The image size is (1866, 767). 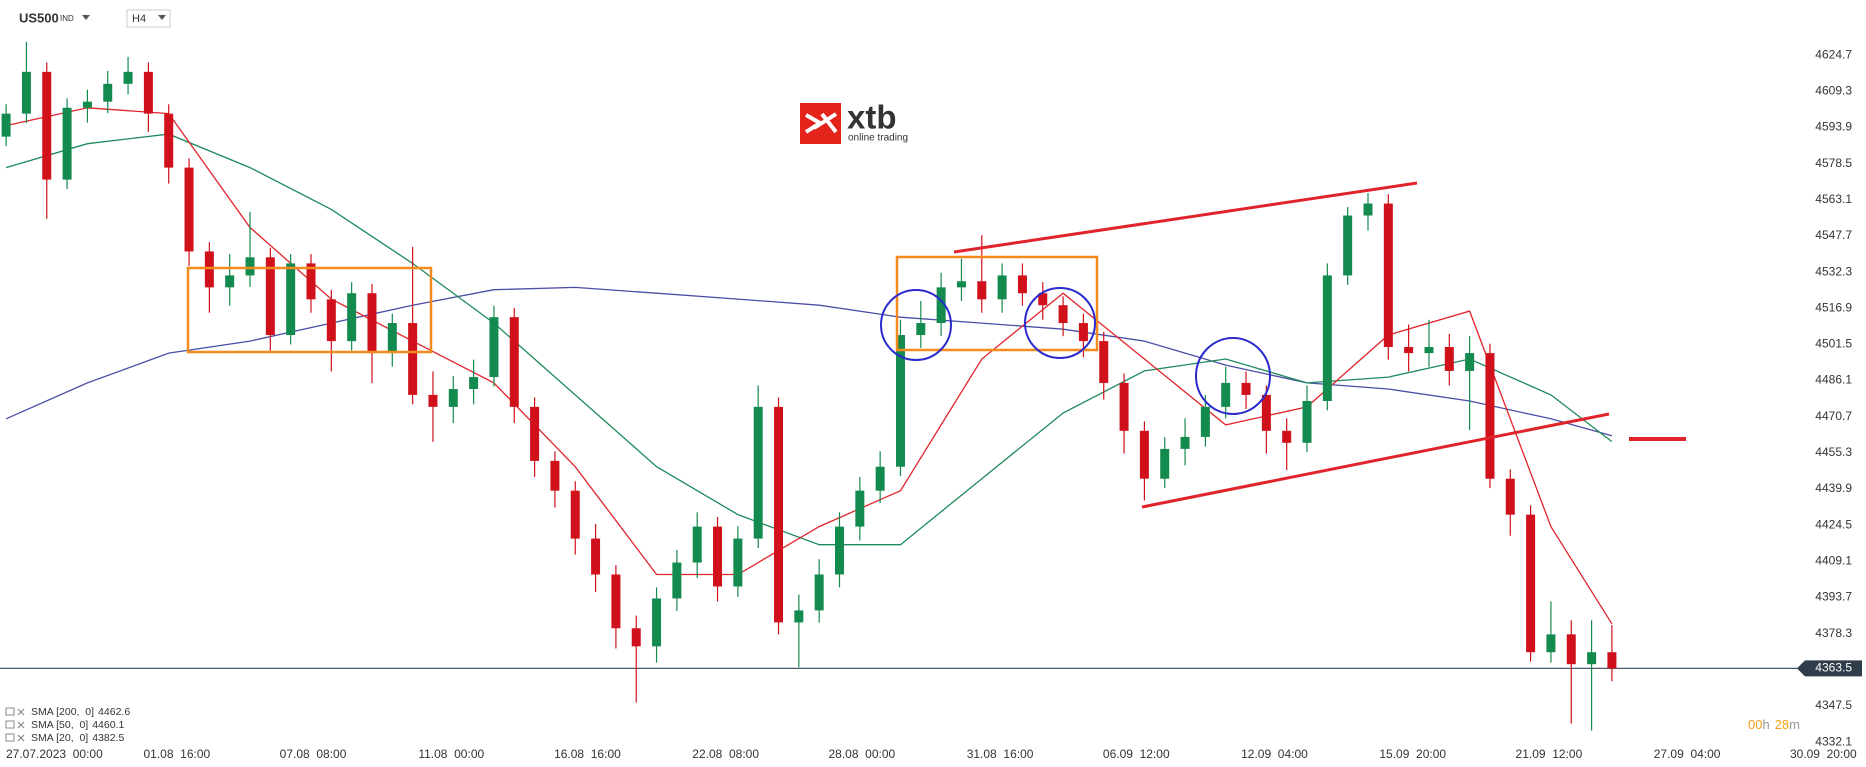 What do you see at coordinates (1833, 199) in the screenshot?
I see `y-tick-label: 4563.1` at bounding box center [1833, 199].